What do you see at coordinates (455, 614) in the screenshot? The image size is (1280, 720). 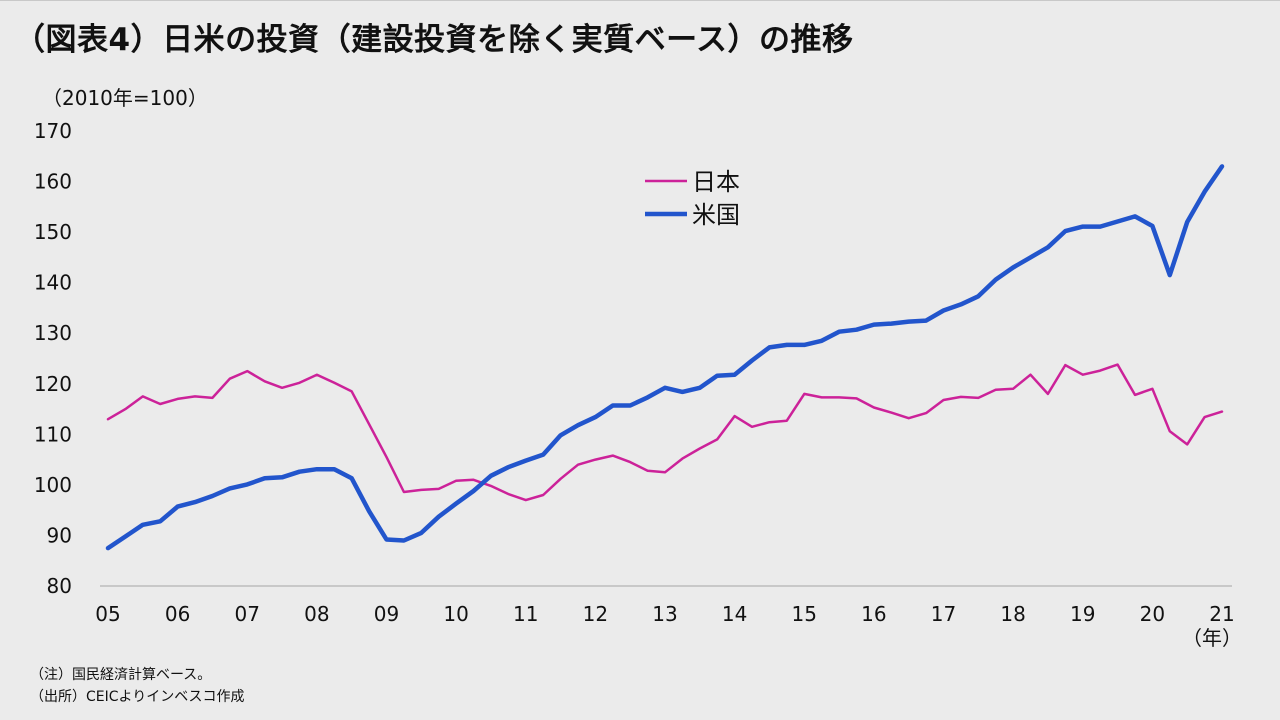 I see `x-tick-label: 10` at bounding box center [455, 614].